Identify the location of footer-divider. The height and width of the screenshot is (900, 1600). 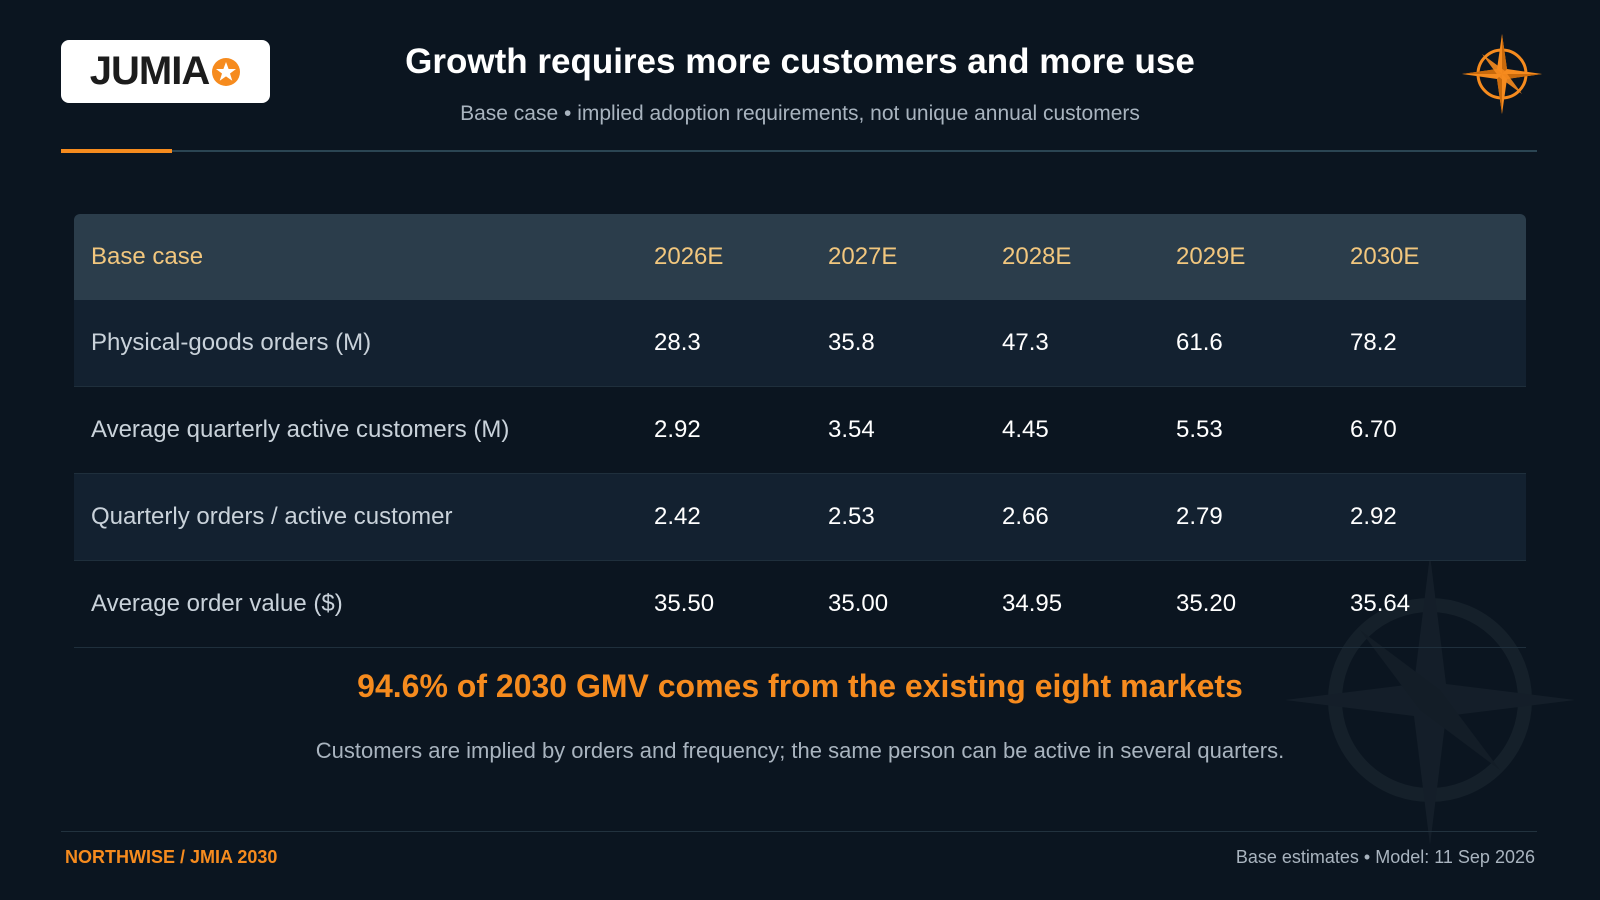
(799, 831).